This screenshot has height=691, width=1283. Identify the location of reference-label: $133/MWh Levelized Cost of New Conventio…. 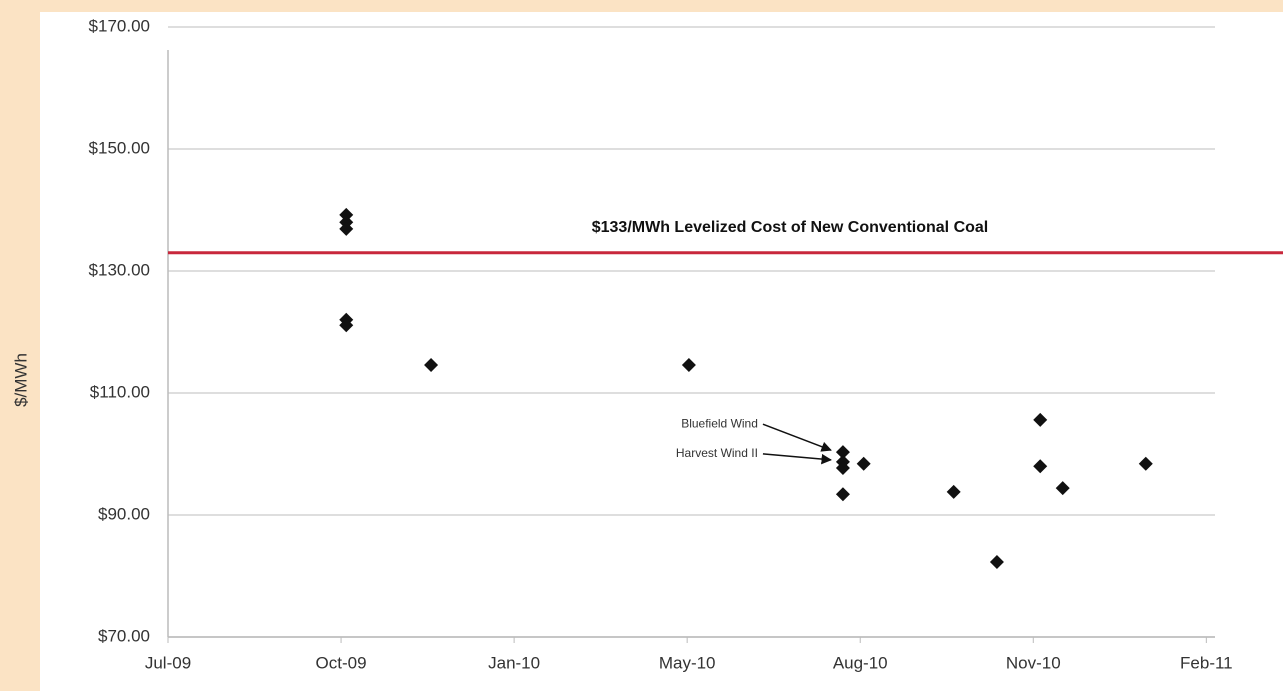
(790, 227).